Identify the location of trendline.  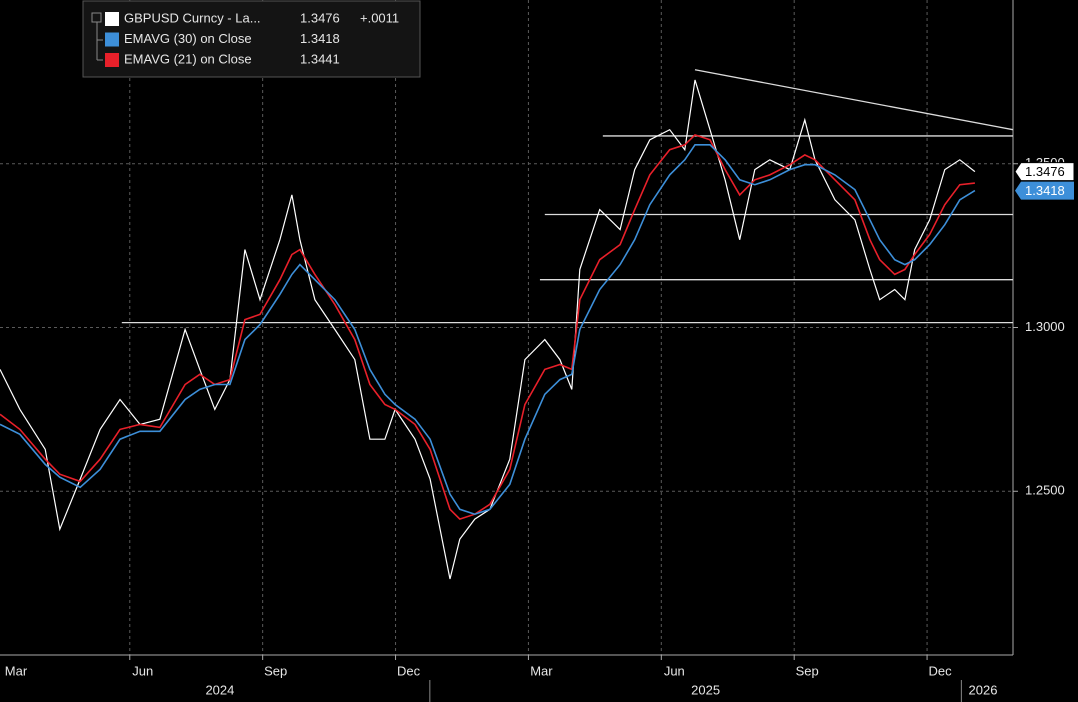
(854, 100).